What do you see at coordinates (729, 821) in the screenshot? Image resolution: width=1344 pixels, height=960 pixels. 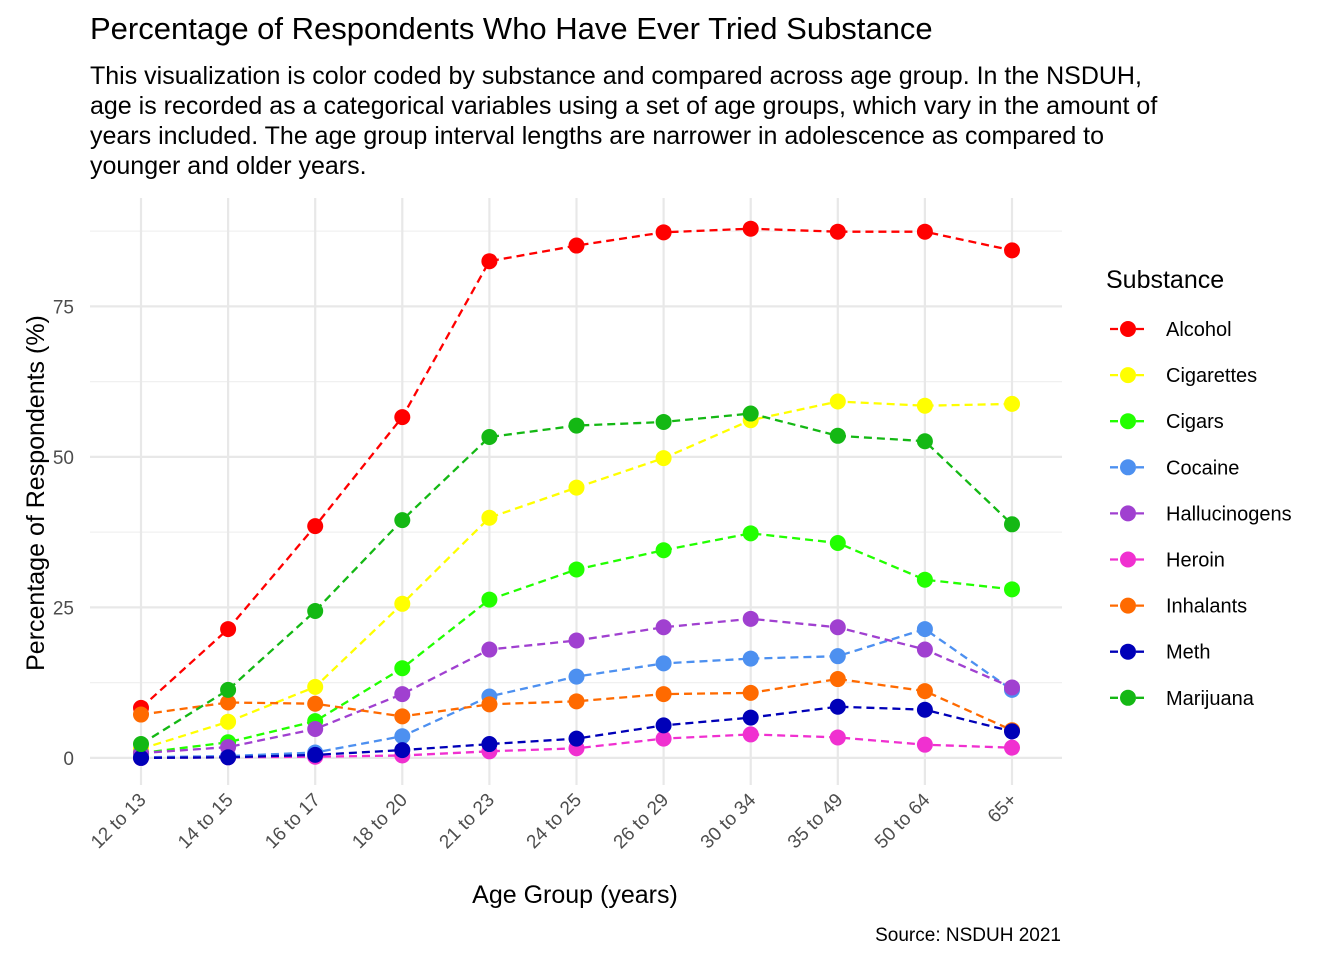 I see `x-tick-label: 30 to 34` at bounding box center [729, 821].